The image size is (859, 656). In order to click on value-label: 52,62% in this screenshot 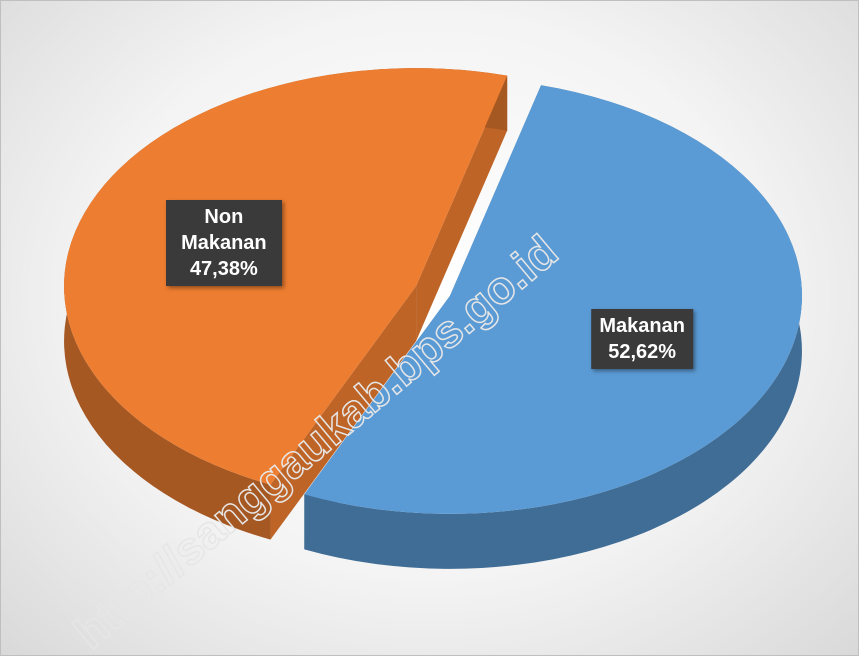, I will do `click(642, 351)`.